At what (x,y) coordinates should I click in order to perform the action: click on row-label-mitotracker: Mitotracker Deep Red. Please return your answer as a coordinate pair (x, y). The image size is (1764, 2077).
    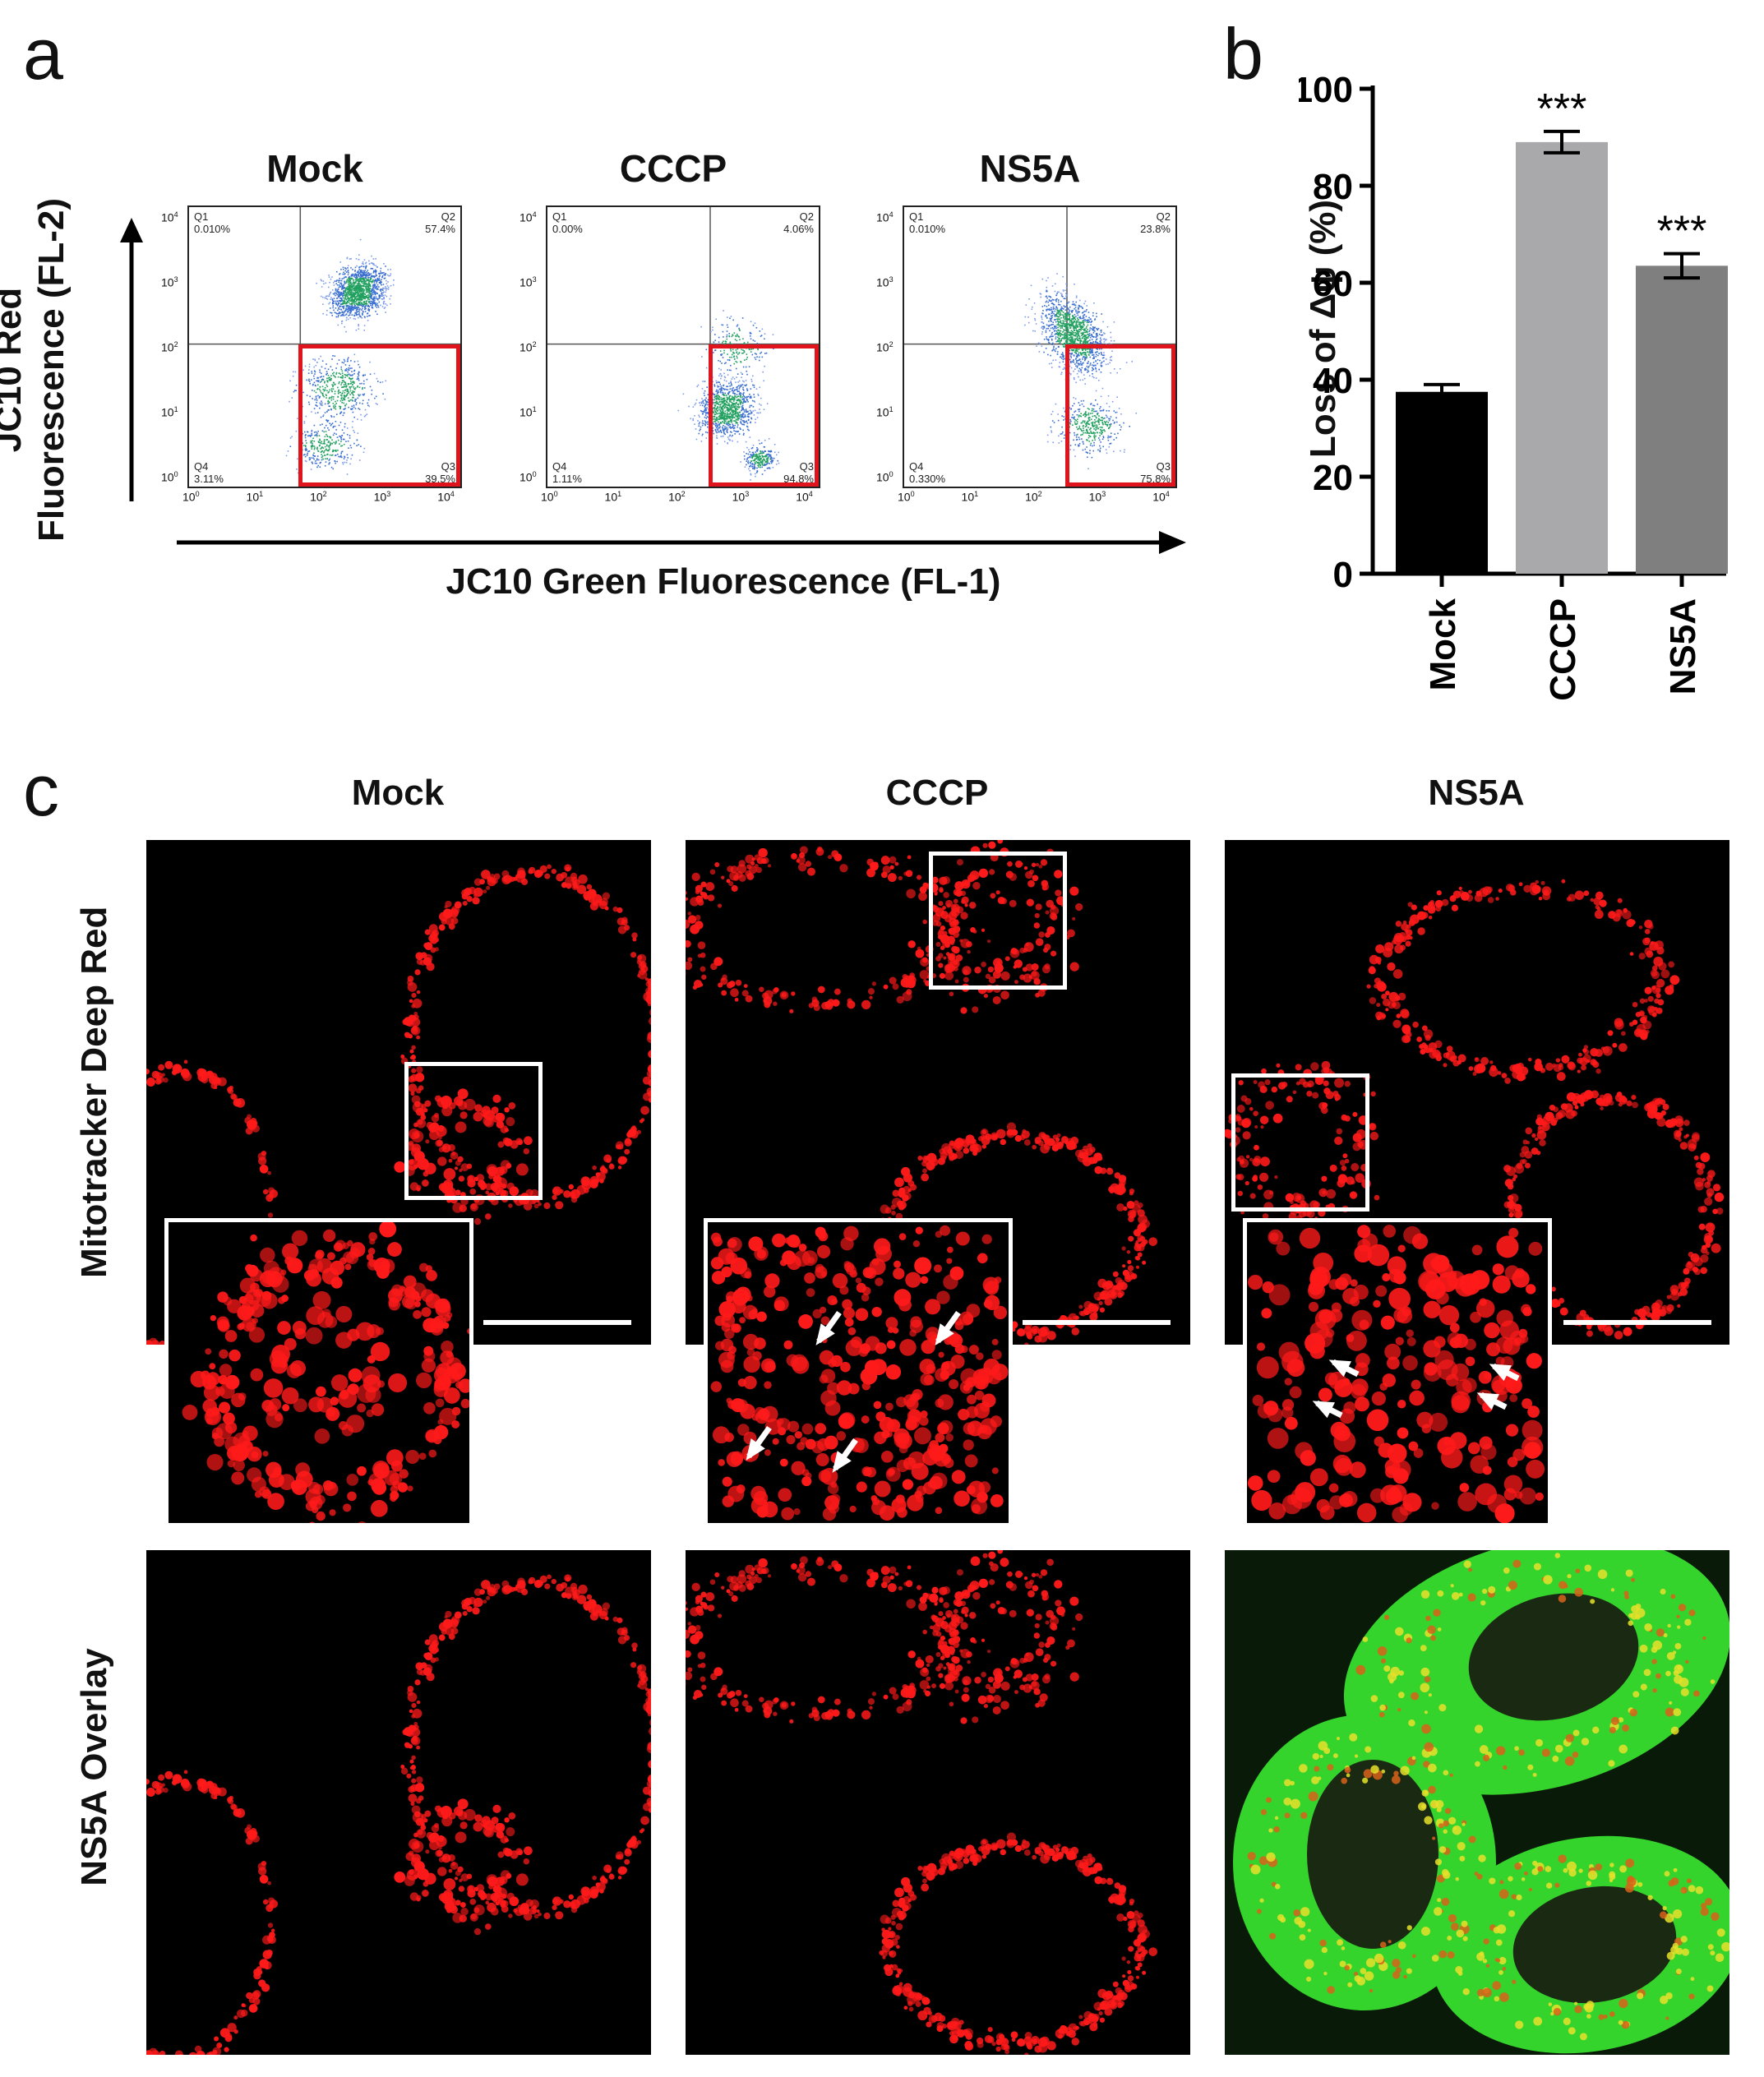
    Looking at the image, I should click on (94, 1092).